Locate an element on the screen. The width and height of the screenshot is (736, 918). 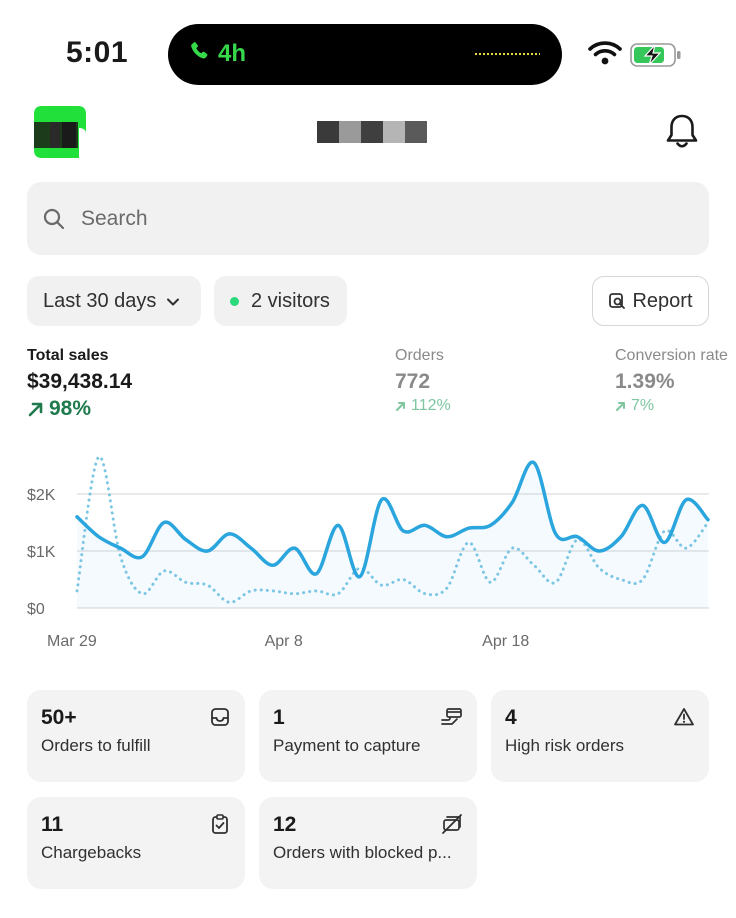
report-label: Report is located at coordinates (662, 300).